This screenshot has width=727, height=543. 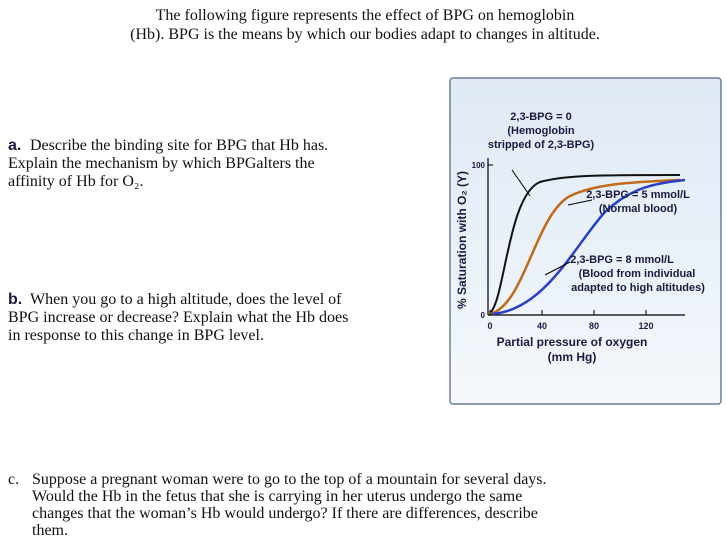 What do you see at coordinates (15, 299) in the screenshot?
I see `question-label: b.` at bounding box center [15, 299].